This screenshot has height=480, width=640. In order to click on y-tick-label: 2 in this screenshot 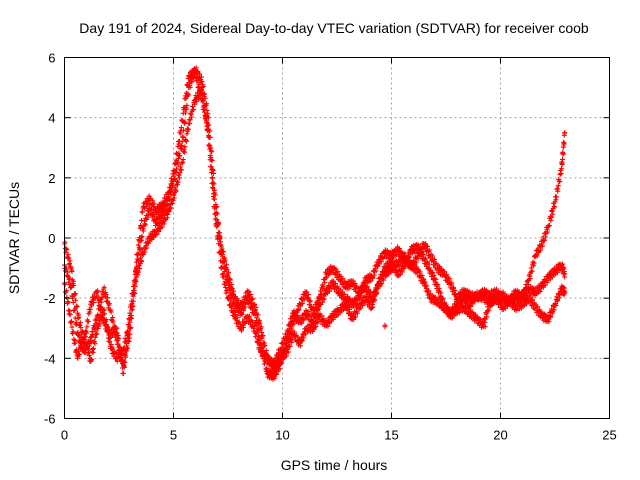, I will do `click(51, 178)`.